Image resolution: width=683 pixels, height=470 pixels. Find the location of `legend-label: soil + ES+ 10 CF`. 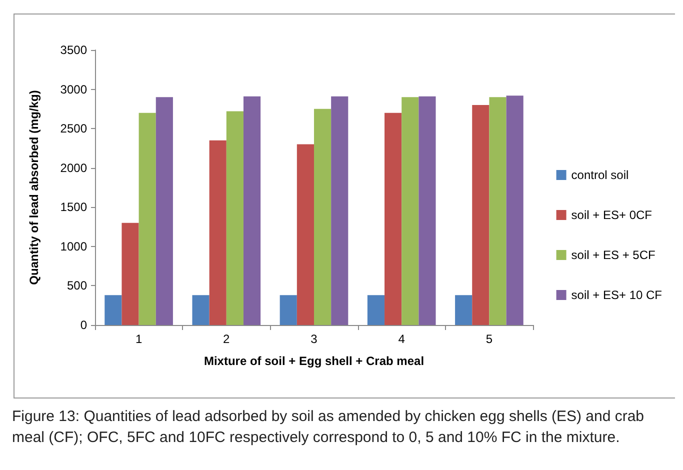

legend-label: soil + ES+ 10 CF is located at coordinates (616, 295).